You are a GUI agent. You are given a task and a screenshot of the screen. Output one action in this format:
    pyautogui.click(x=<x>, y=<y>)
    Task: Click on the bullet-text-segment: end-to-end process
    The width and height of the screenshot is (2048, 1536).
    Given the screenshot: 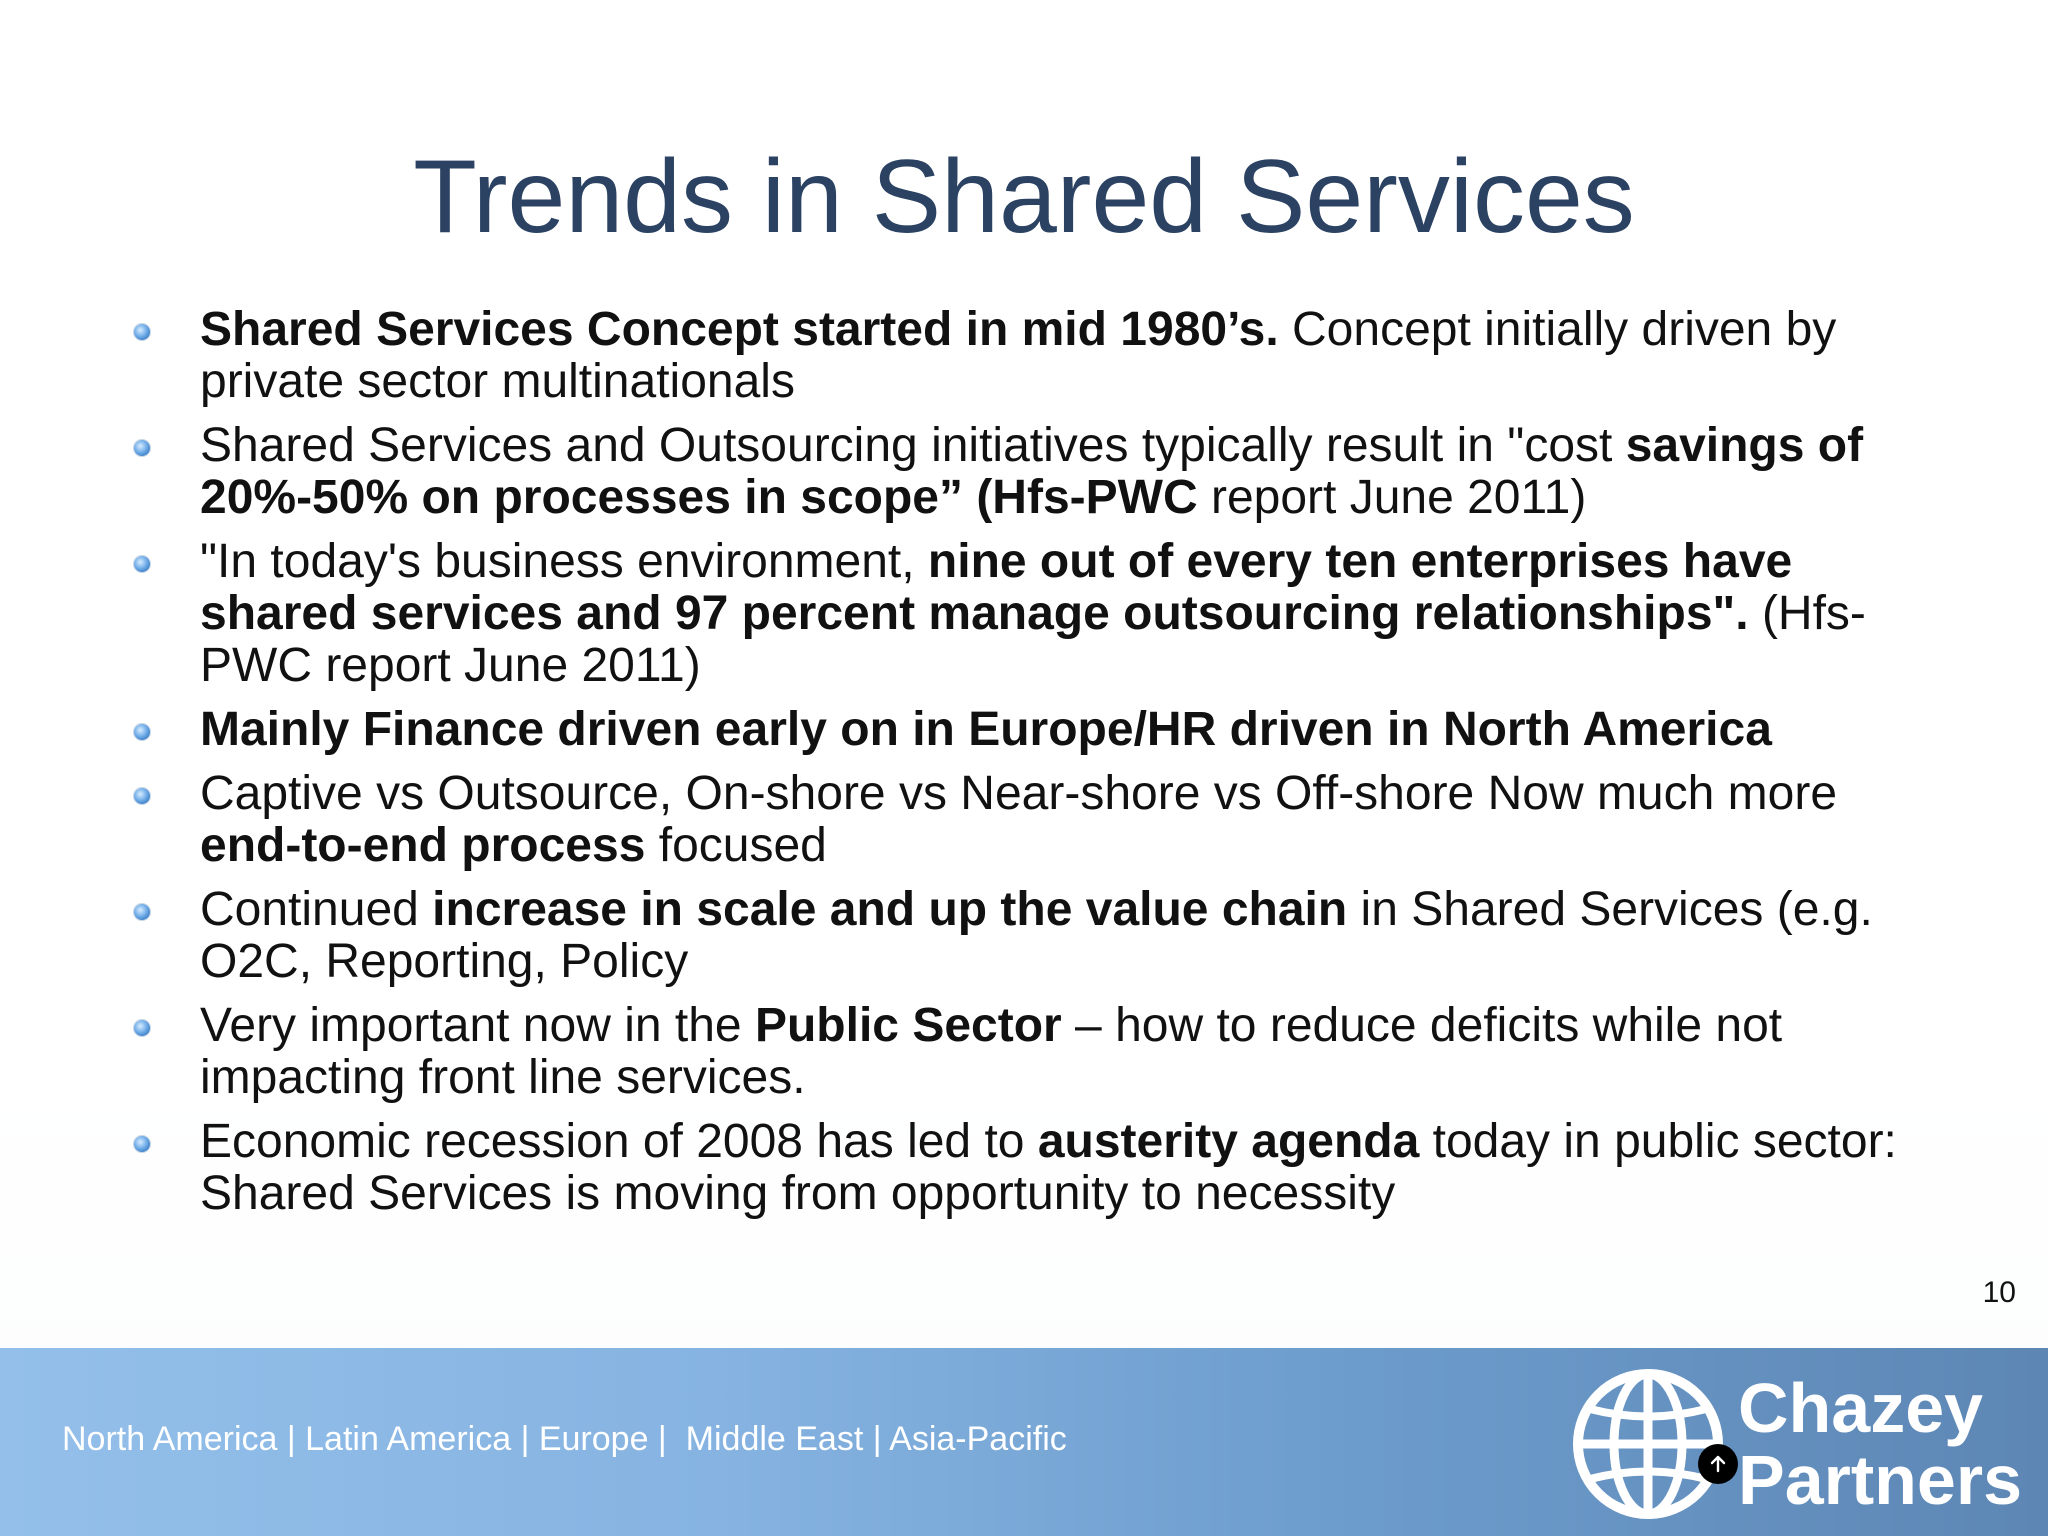 What is the action you would take?
    pyautogui.click(x=423, y=845)
    